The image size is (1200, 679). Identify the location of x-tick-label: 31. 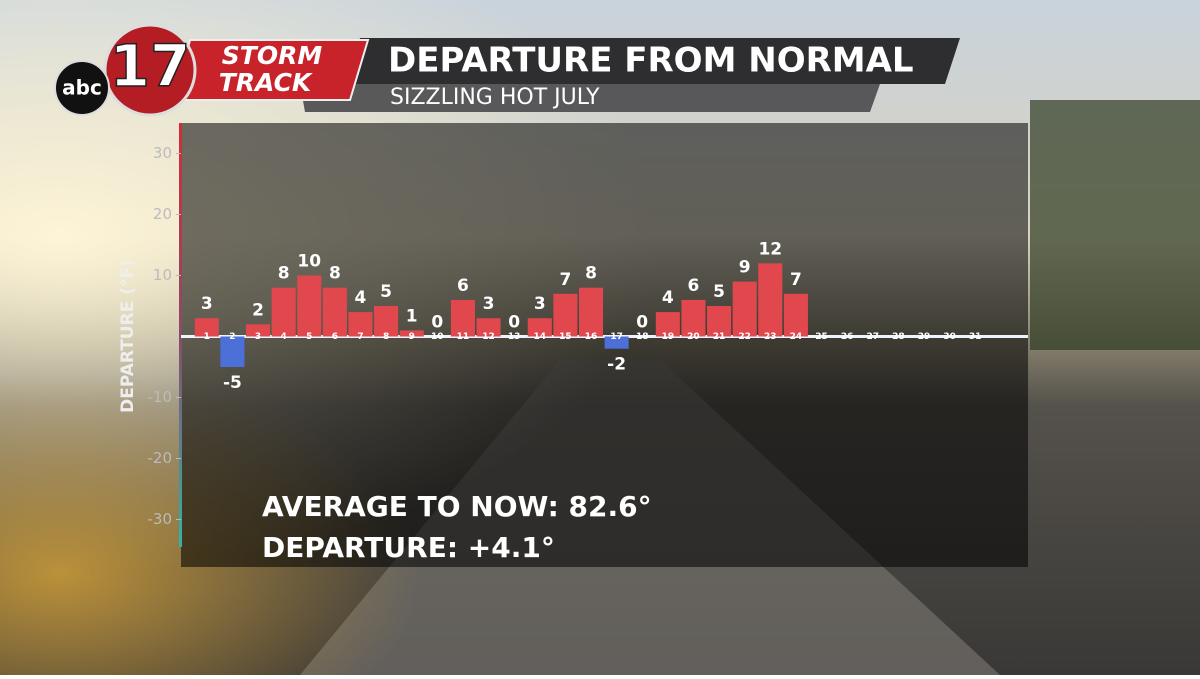
(975, 337).